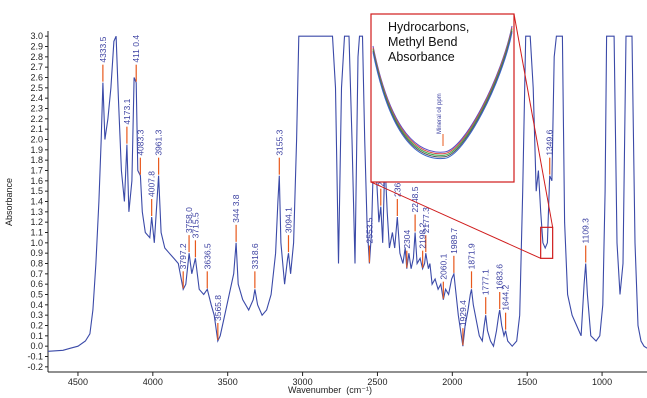 This screenshot has width=647, height=398. Describe the element at coordinates (452, 382) in the screenshot. I see `x-tick-label: 2000` at that location.